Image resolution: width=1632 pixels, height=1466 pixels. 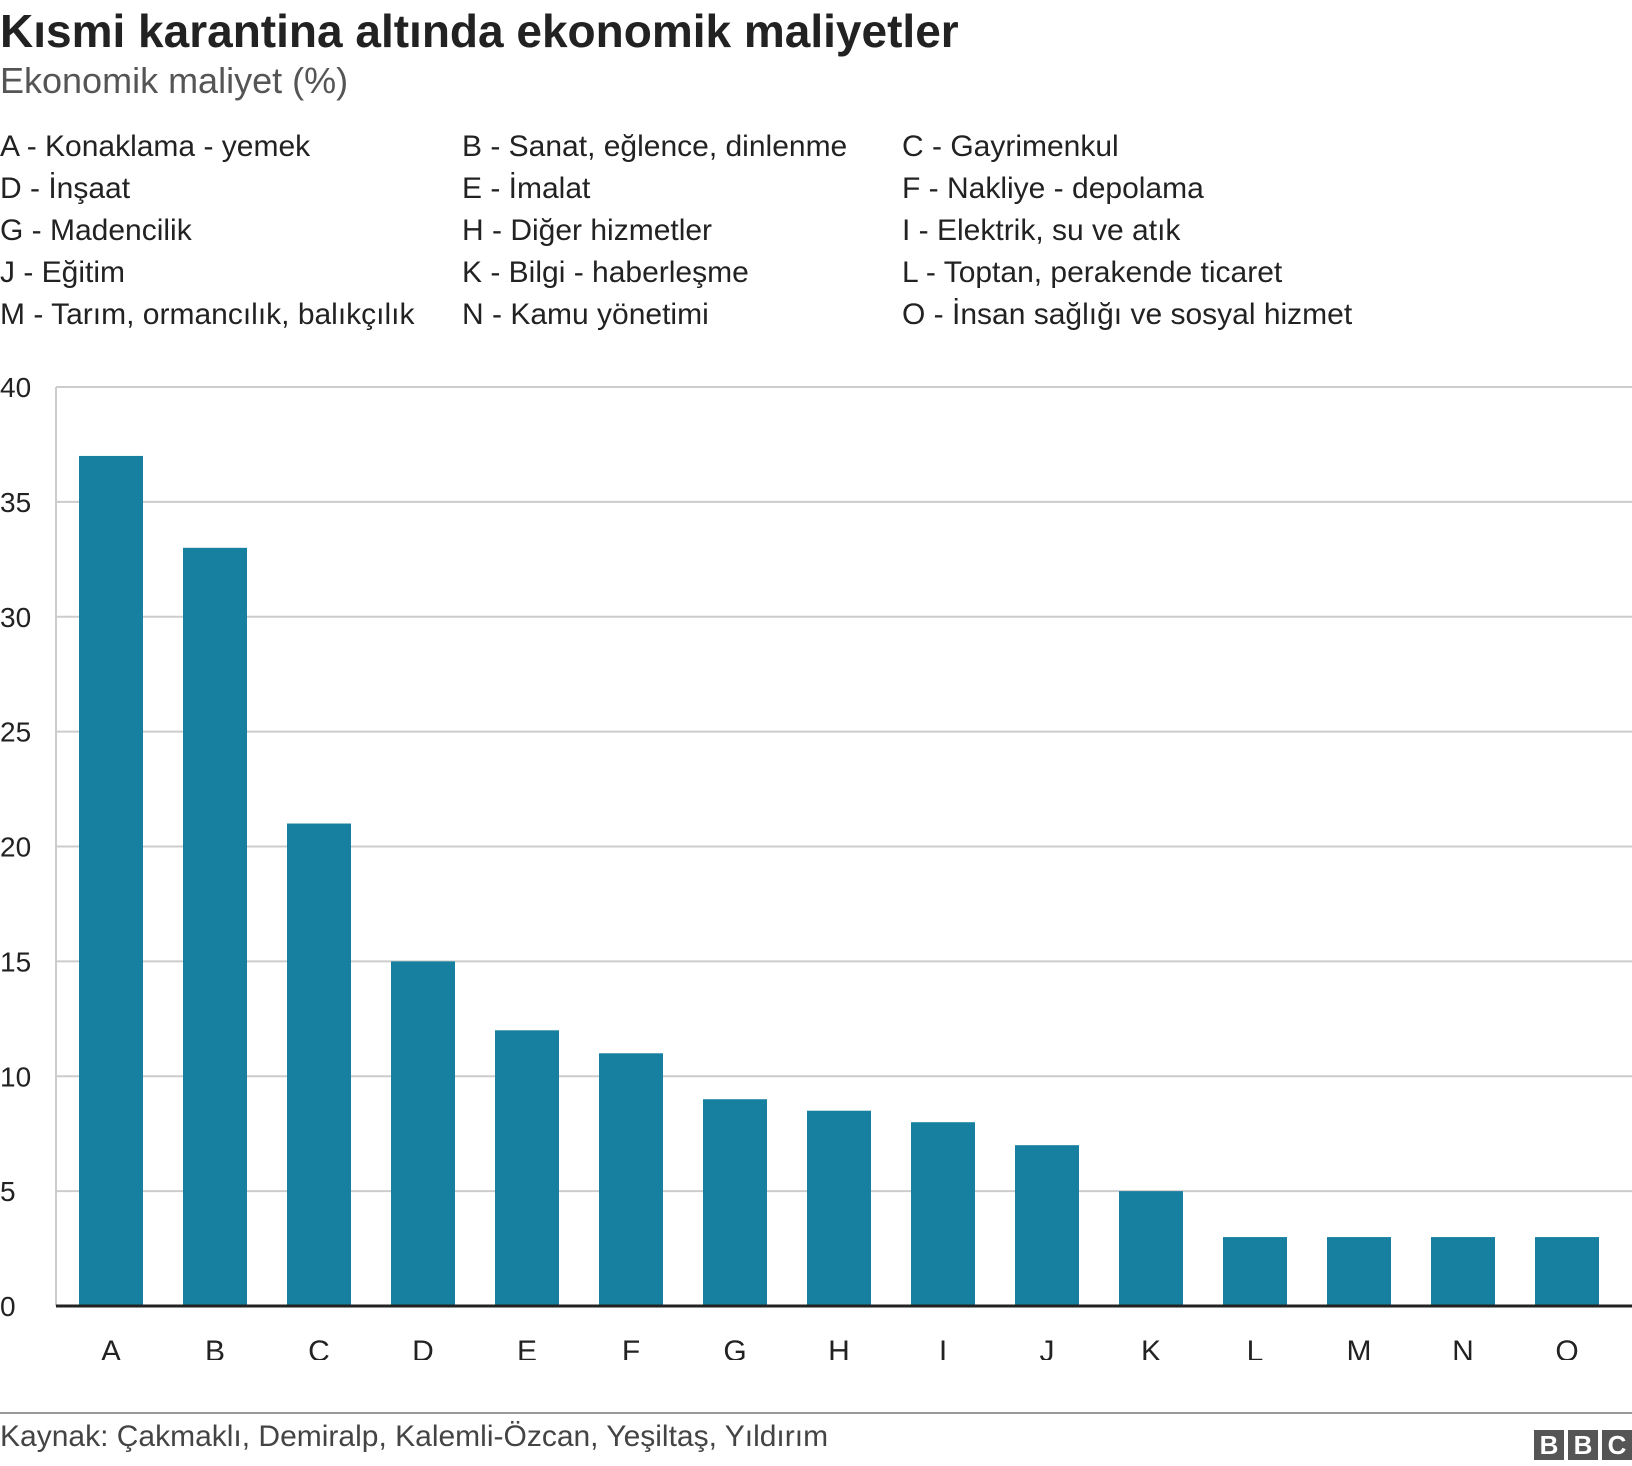 What do you see at coordinates (1151, 1248) in the screenshot?
I see `bar-k` at bounding box center [1151, 1248].